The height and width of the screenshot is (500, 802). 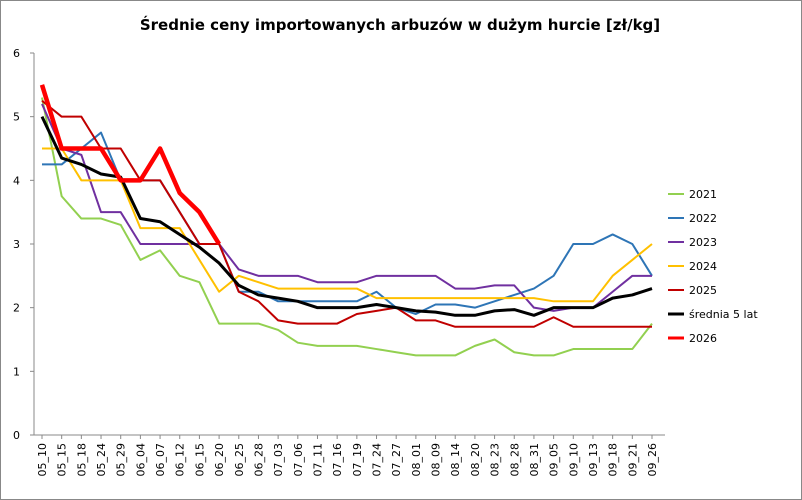 I want to click on x-tick-label: 06_28, so click(x=258, y=460).